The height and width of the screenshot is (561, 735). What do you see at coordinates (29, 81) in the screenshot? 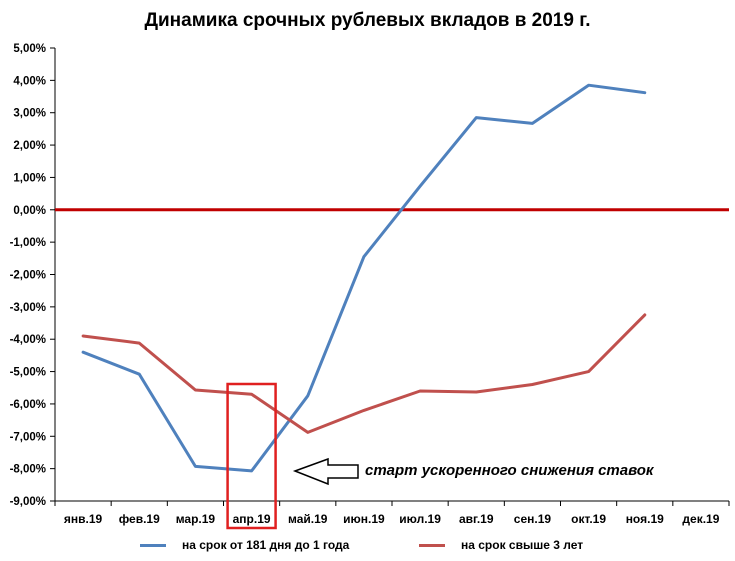
I see `y-tick-label: 4,00%` at bounding box center [29, 81].